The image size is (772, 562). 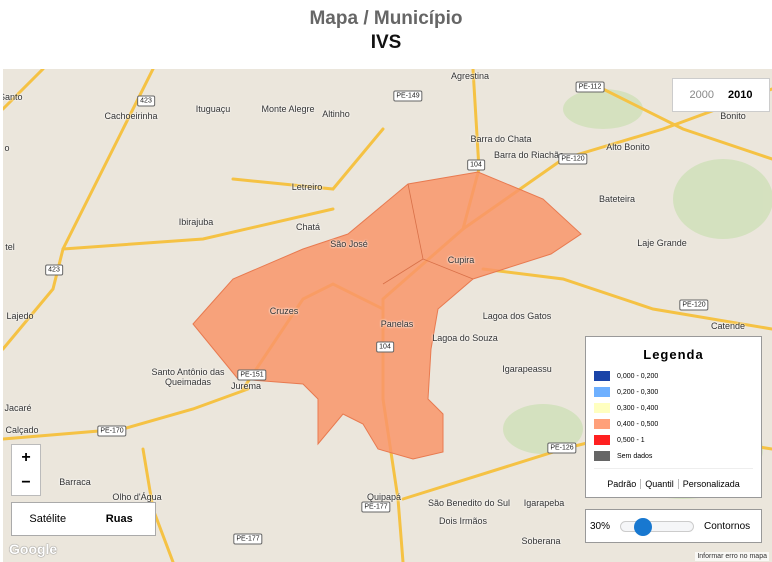 I want to click on map-type-control: Satélite Ruas, so click(x=83, y=519).